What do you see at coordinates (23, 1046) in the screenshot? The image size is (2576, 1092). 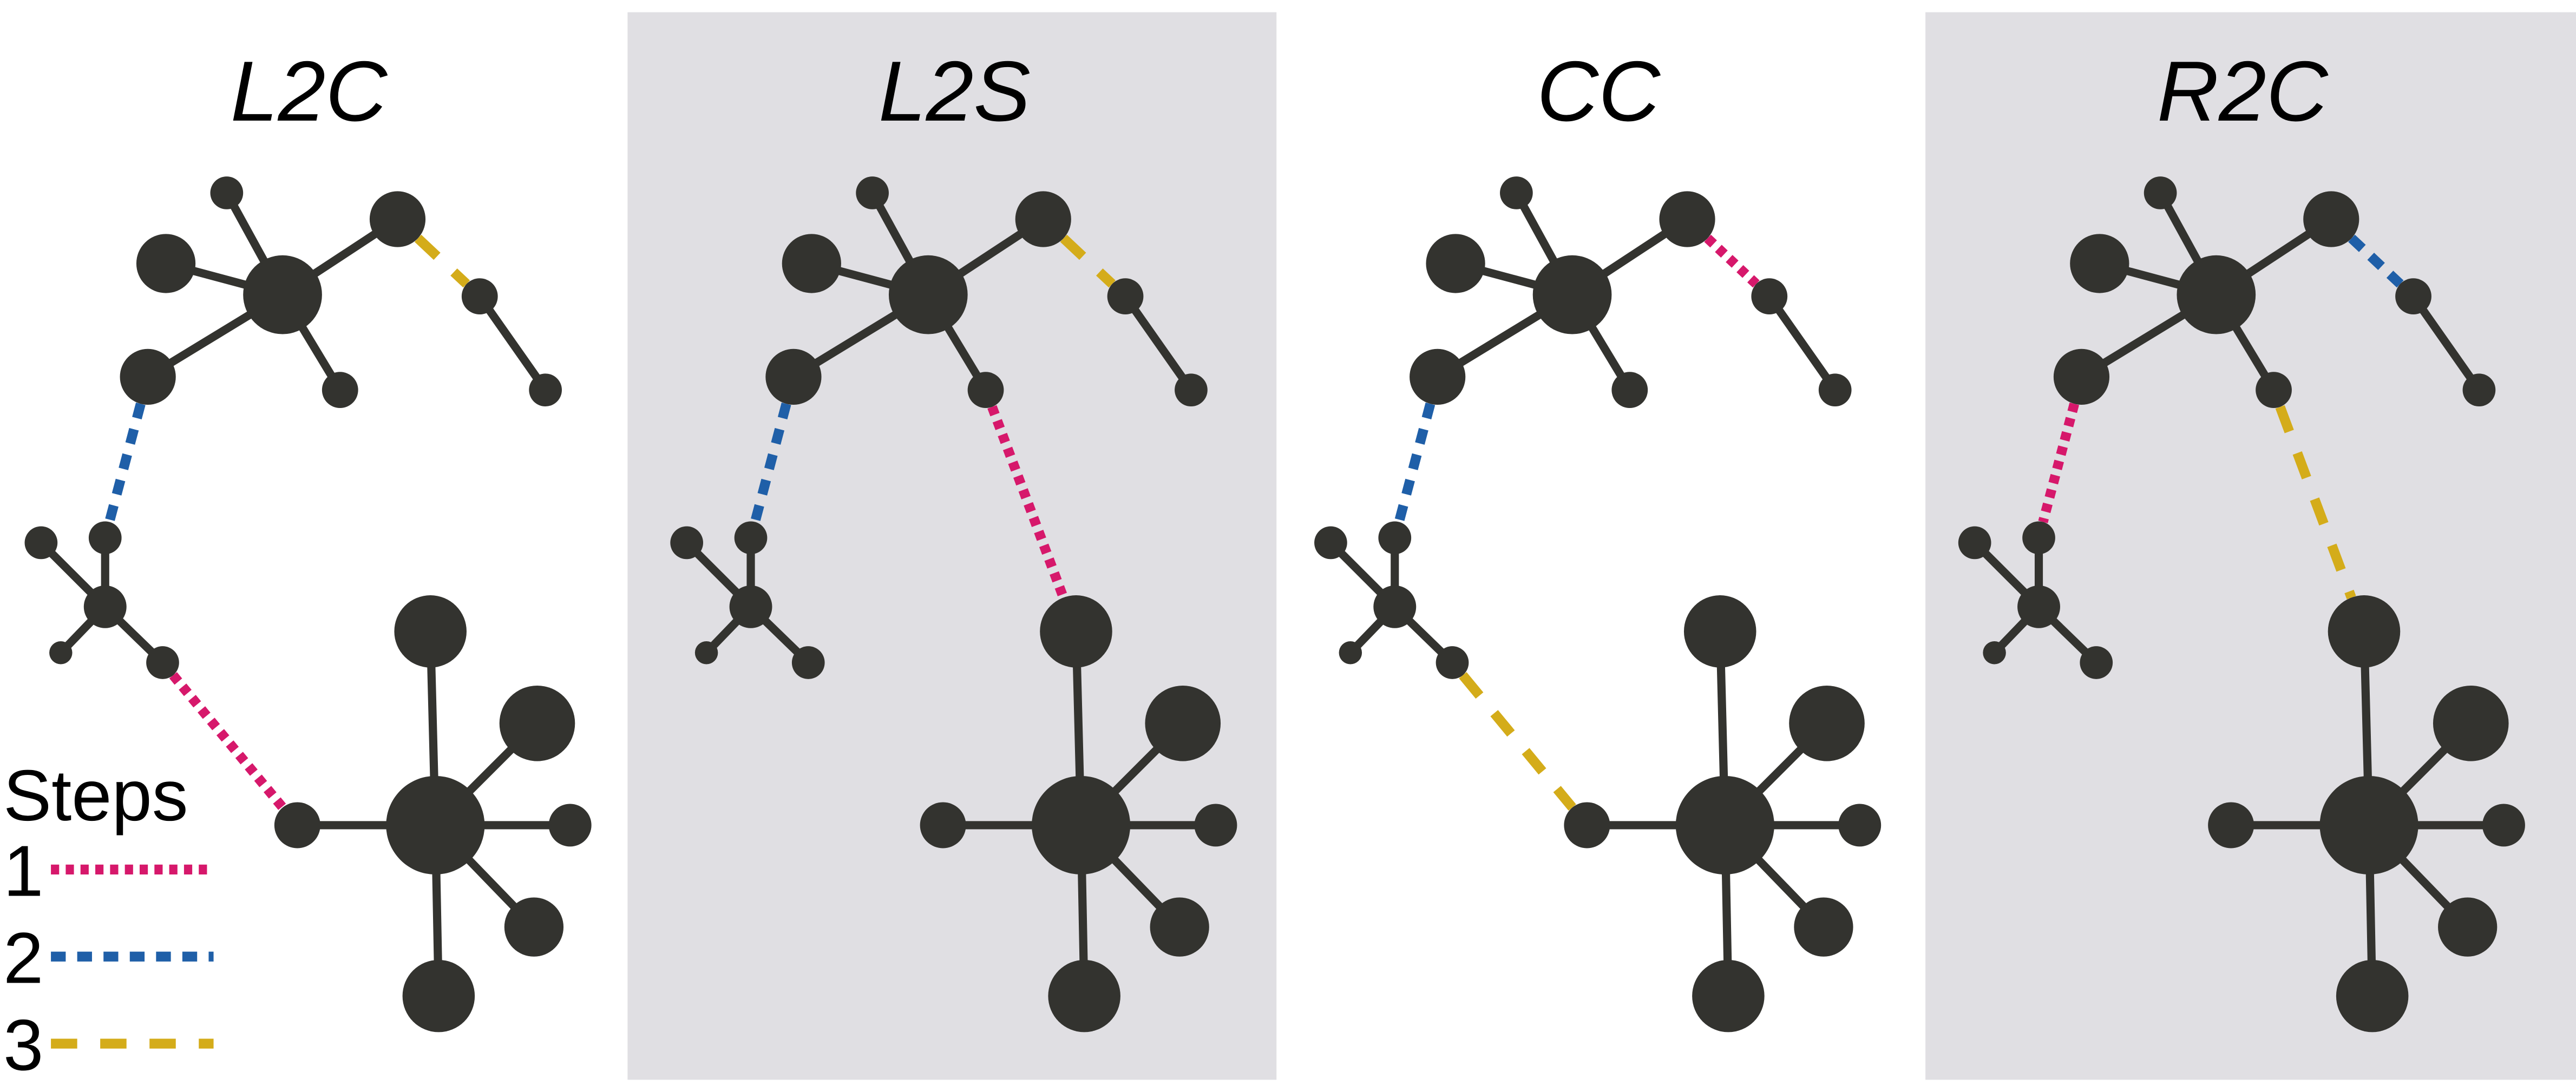 I see `legend-label: 3` at bounding box center [23, 1046].